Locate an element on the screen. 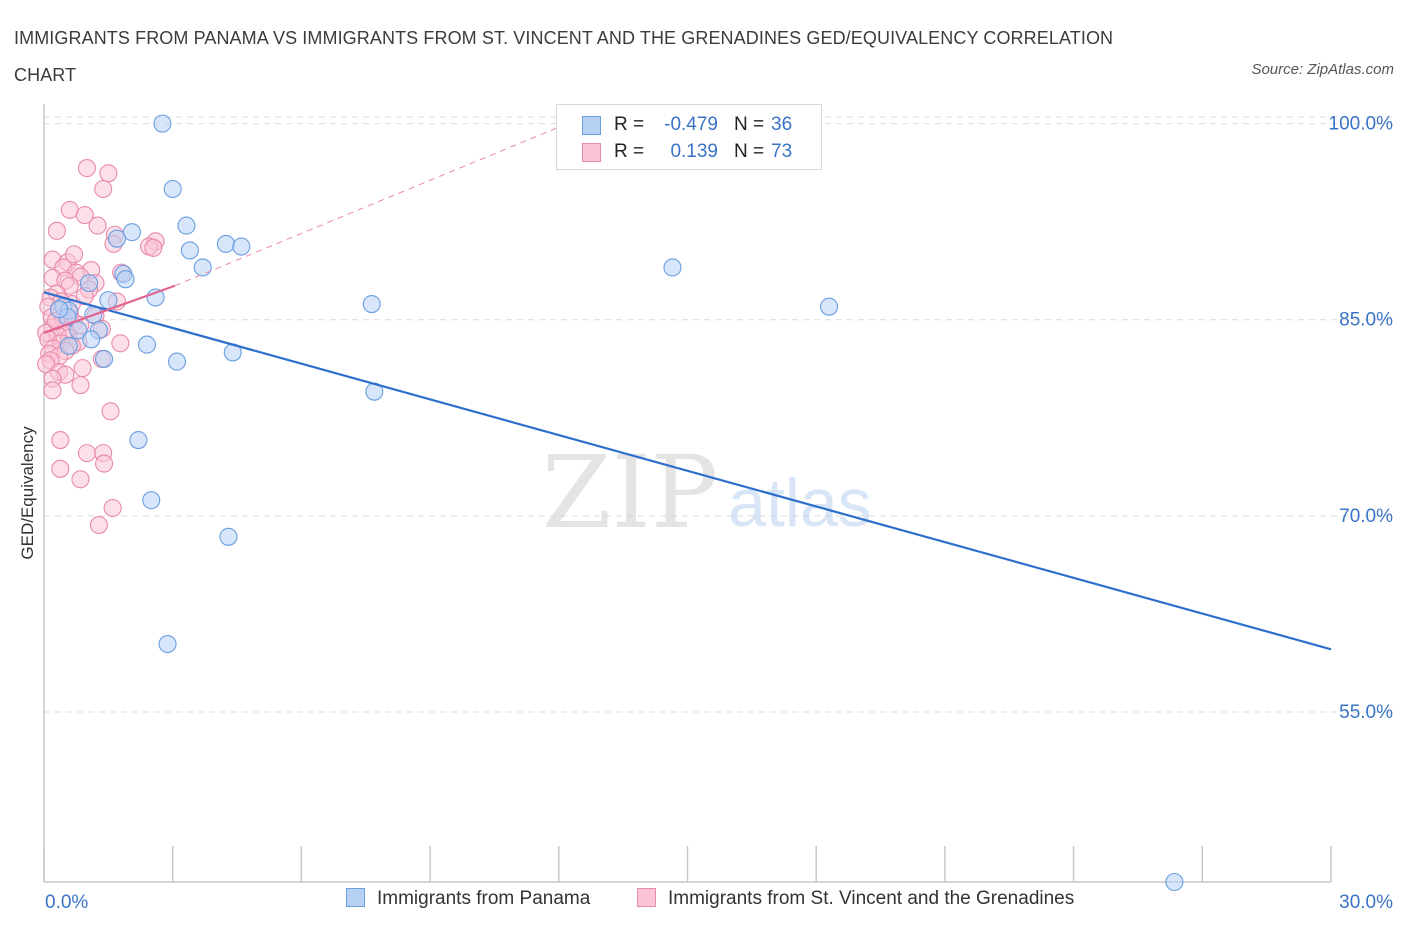 The width and height of the screenshot is (1406, 930). watermark-zip: ZIP is located at coordinates (630, 492).